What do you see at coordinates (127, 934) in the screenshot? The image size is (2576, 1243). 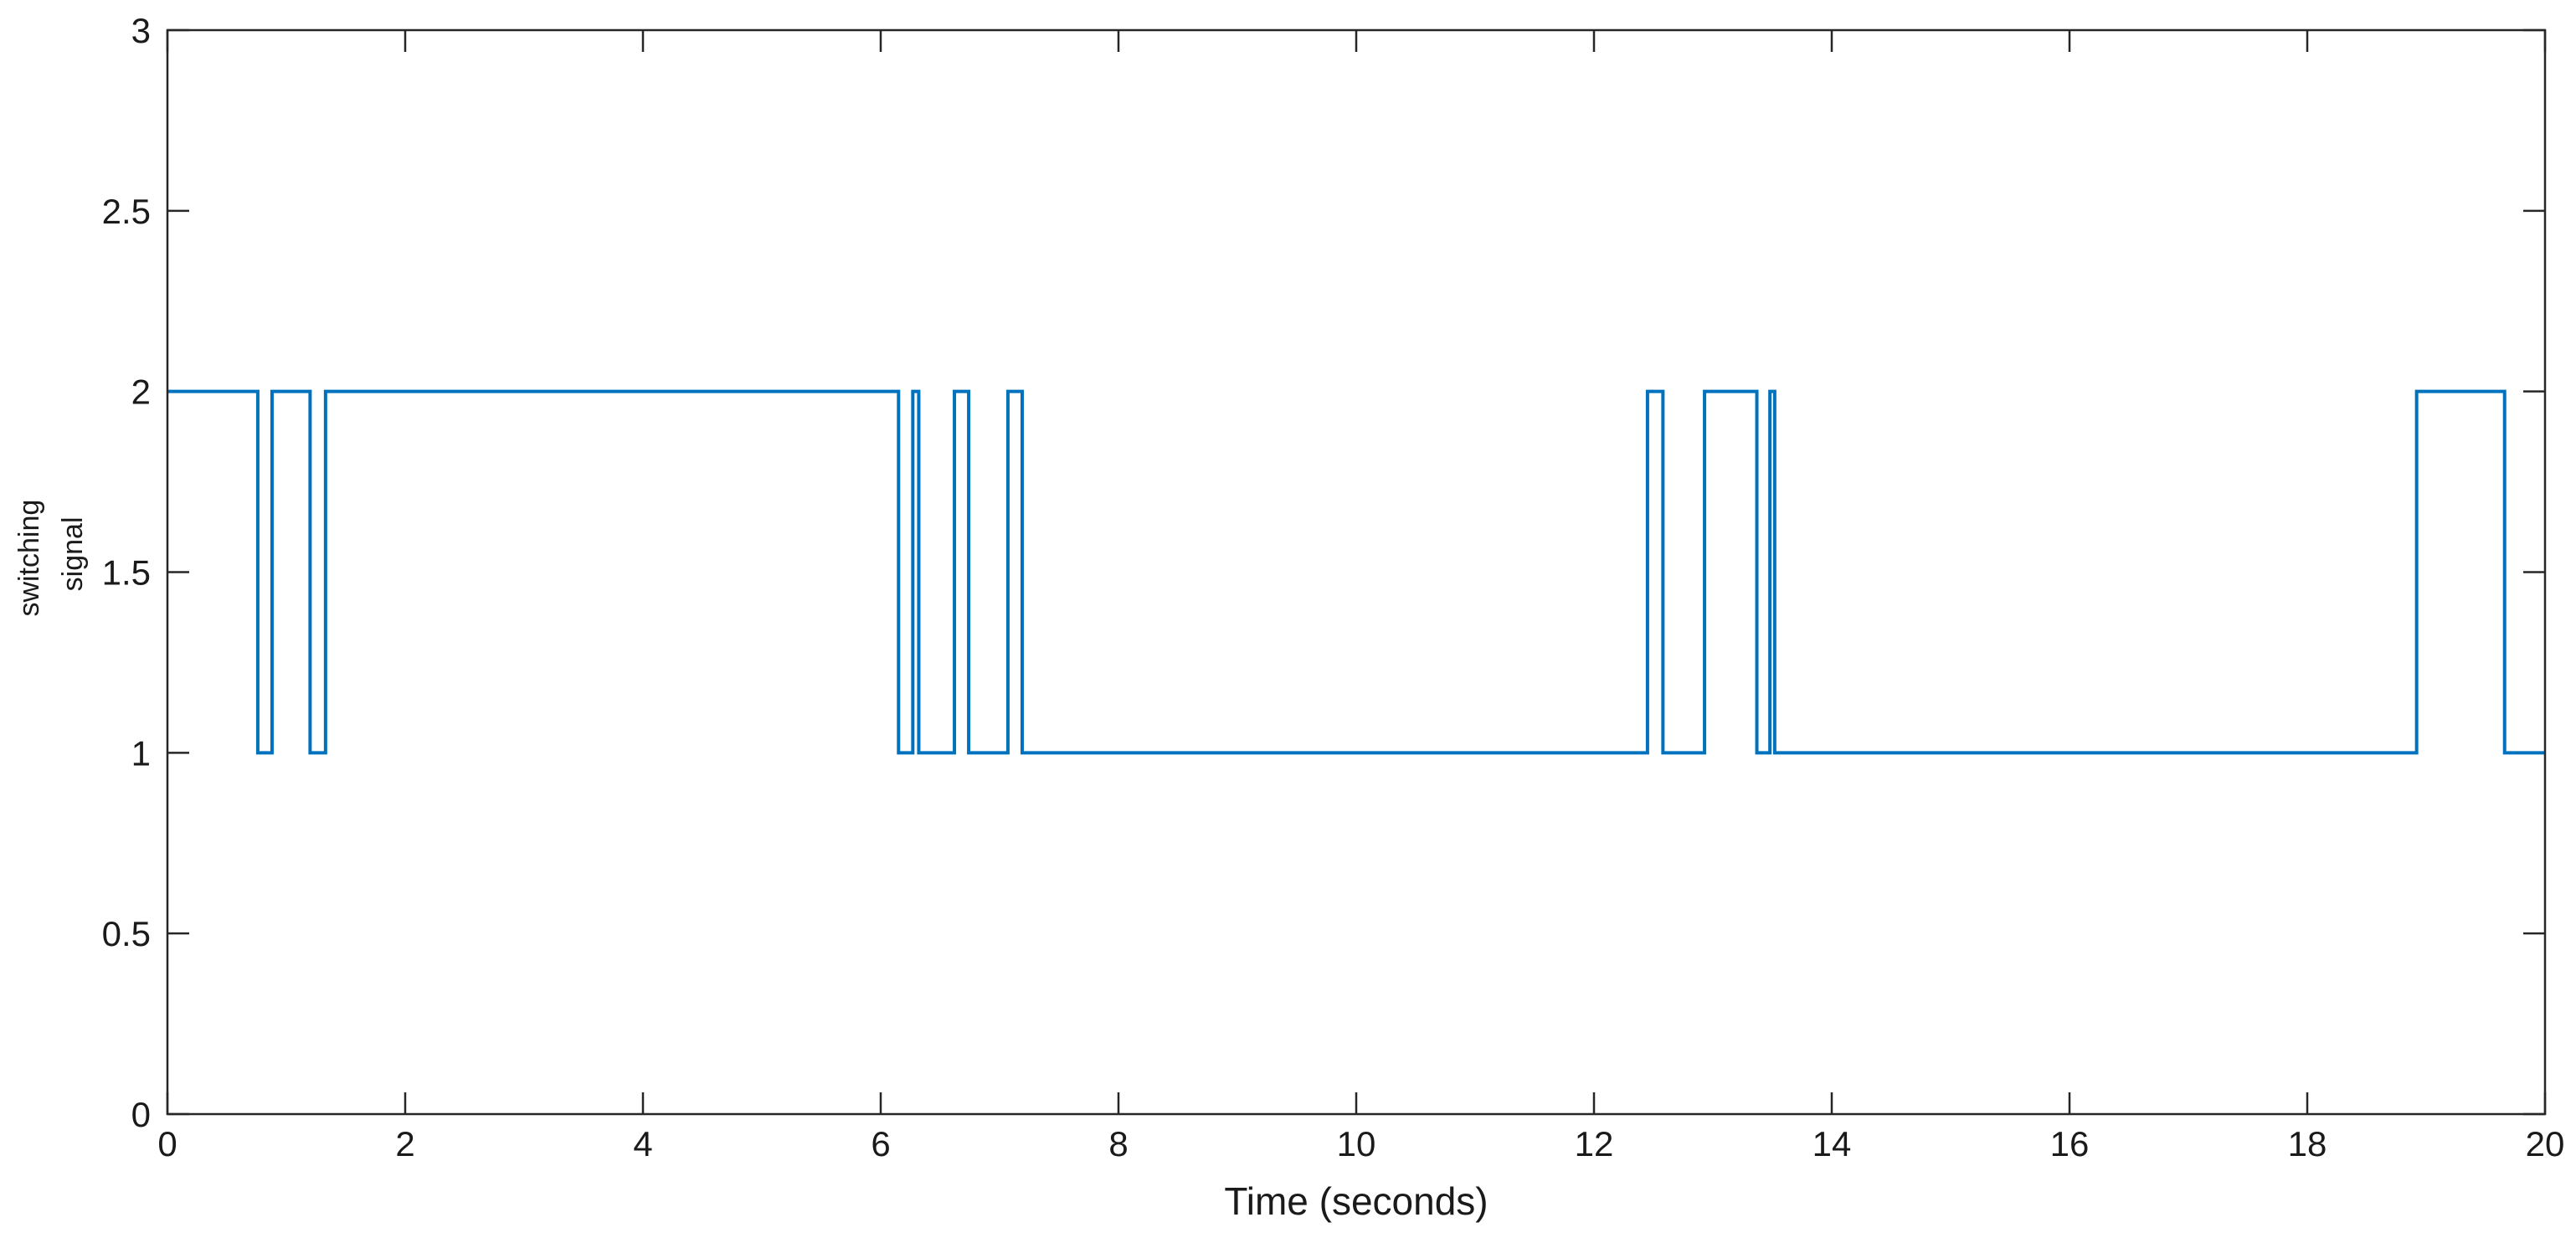 I see `y-tick-label: 0.5` at bounding box center [127, 934].